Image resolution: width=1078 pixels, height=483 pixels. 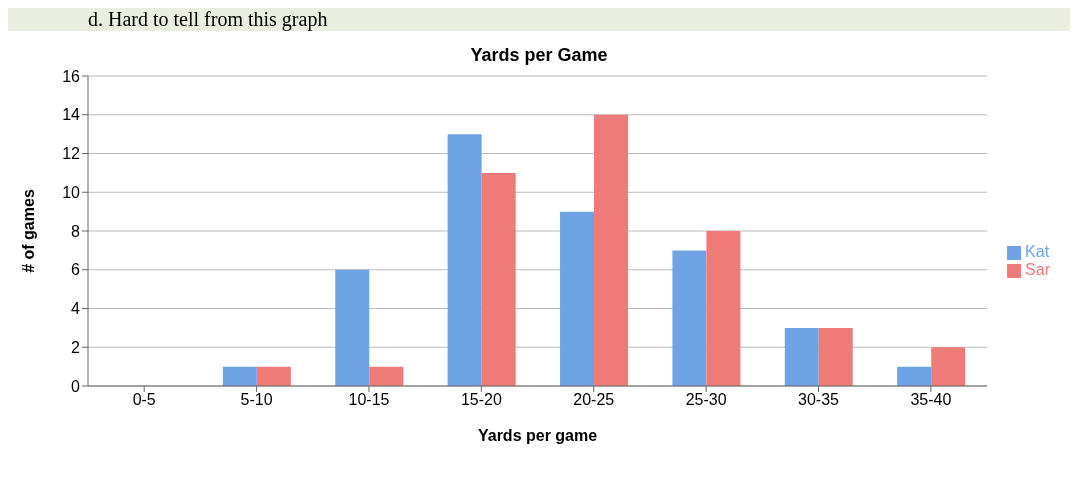 What do you see at coordinates (76, 347) in the screenshot?
I see `y-tick-label: 2` at bounding box center [76, 347].